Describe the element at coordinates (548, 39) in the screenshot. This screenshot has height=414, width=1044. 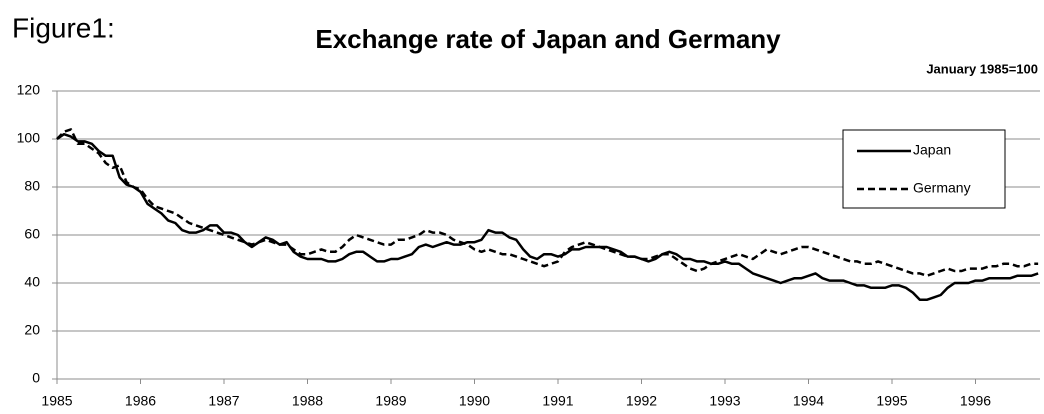
I see `chart-title: Exchange rate of Japan and Germany` at that location.